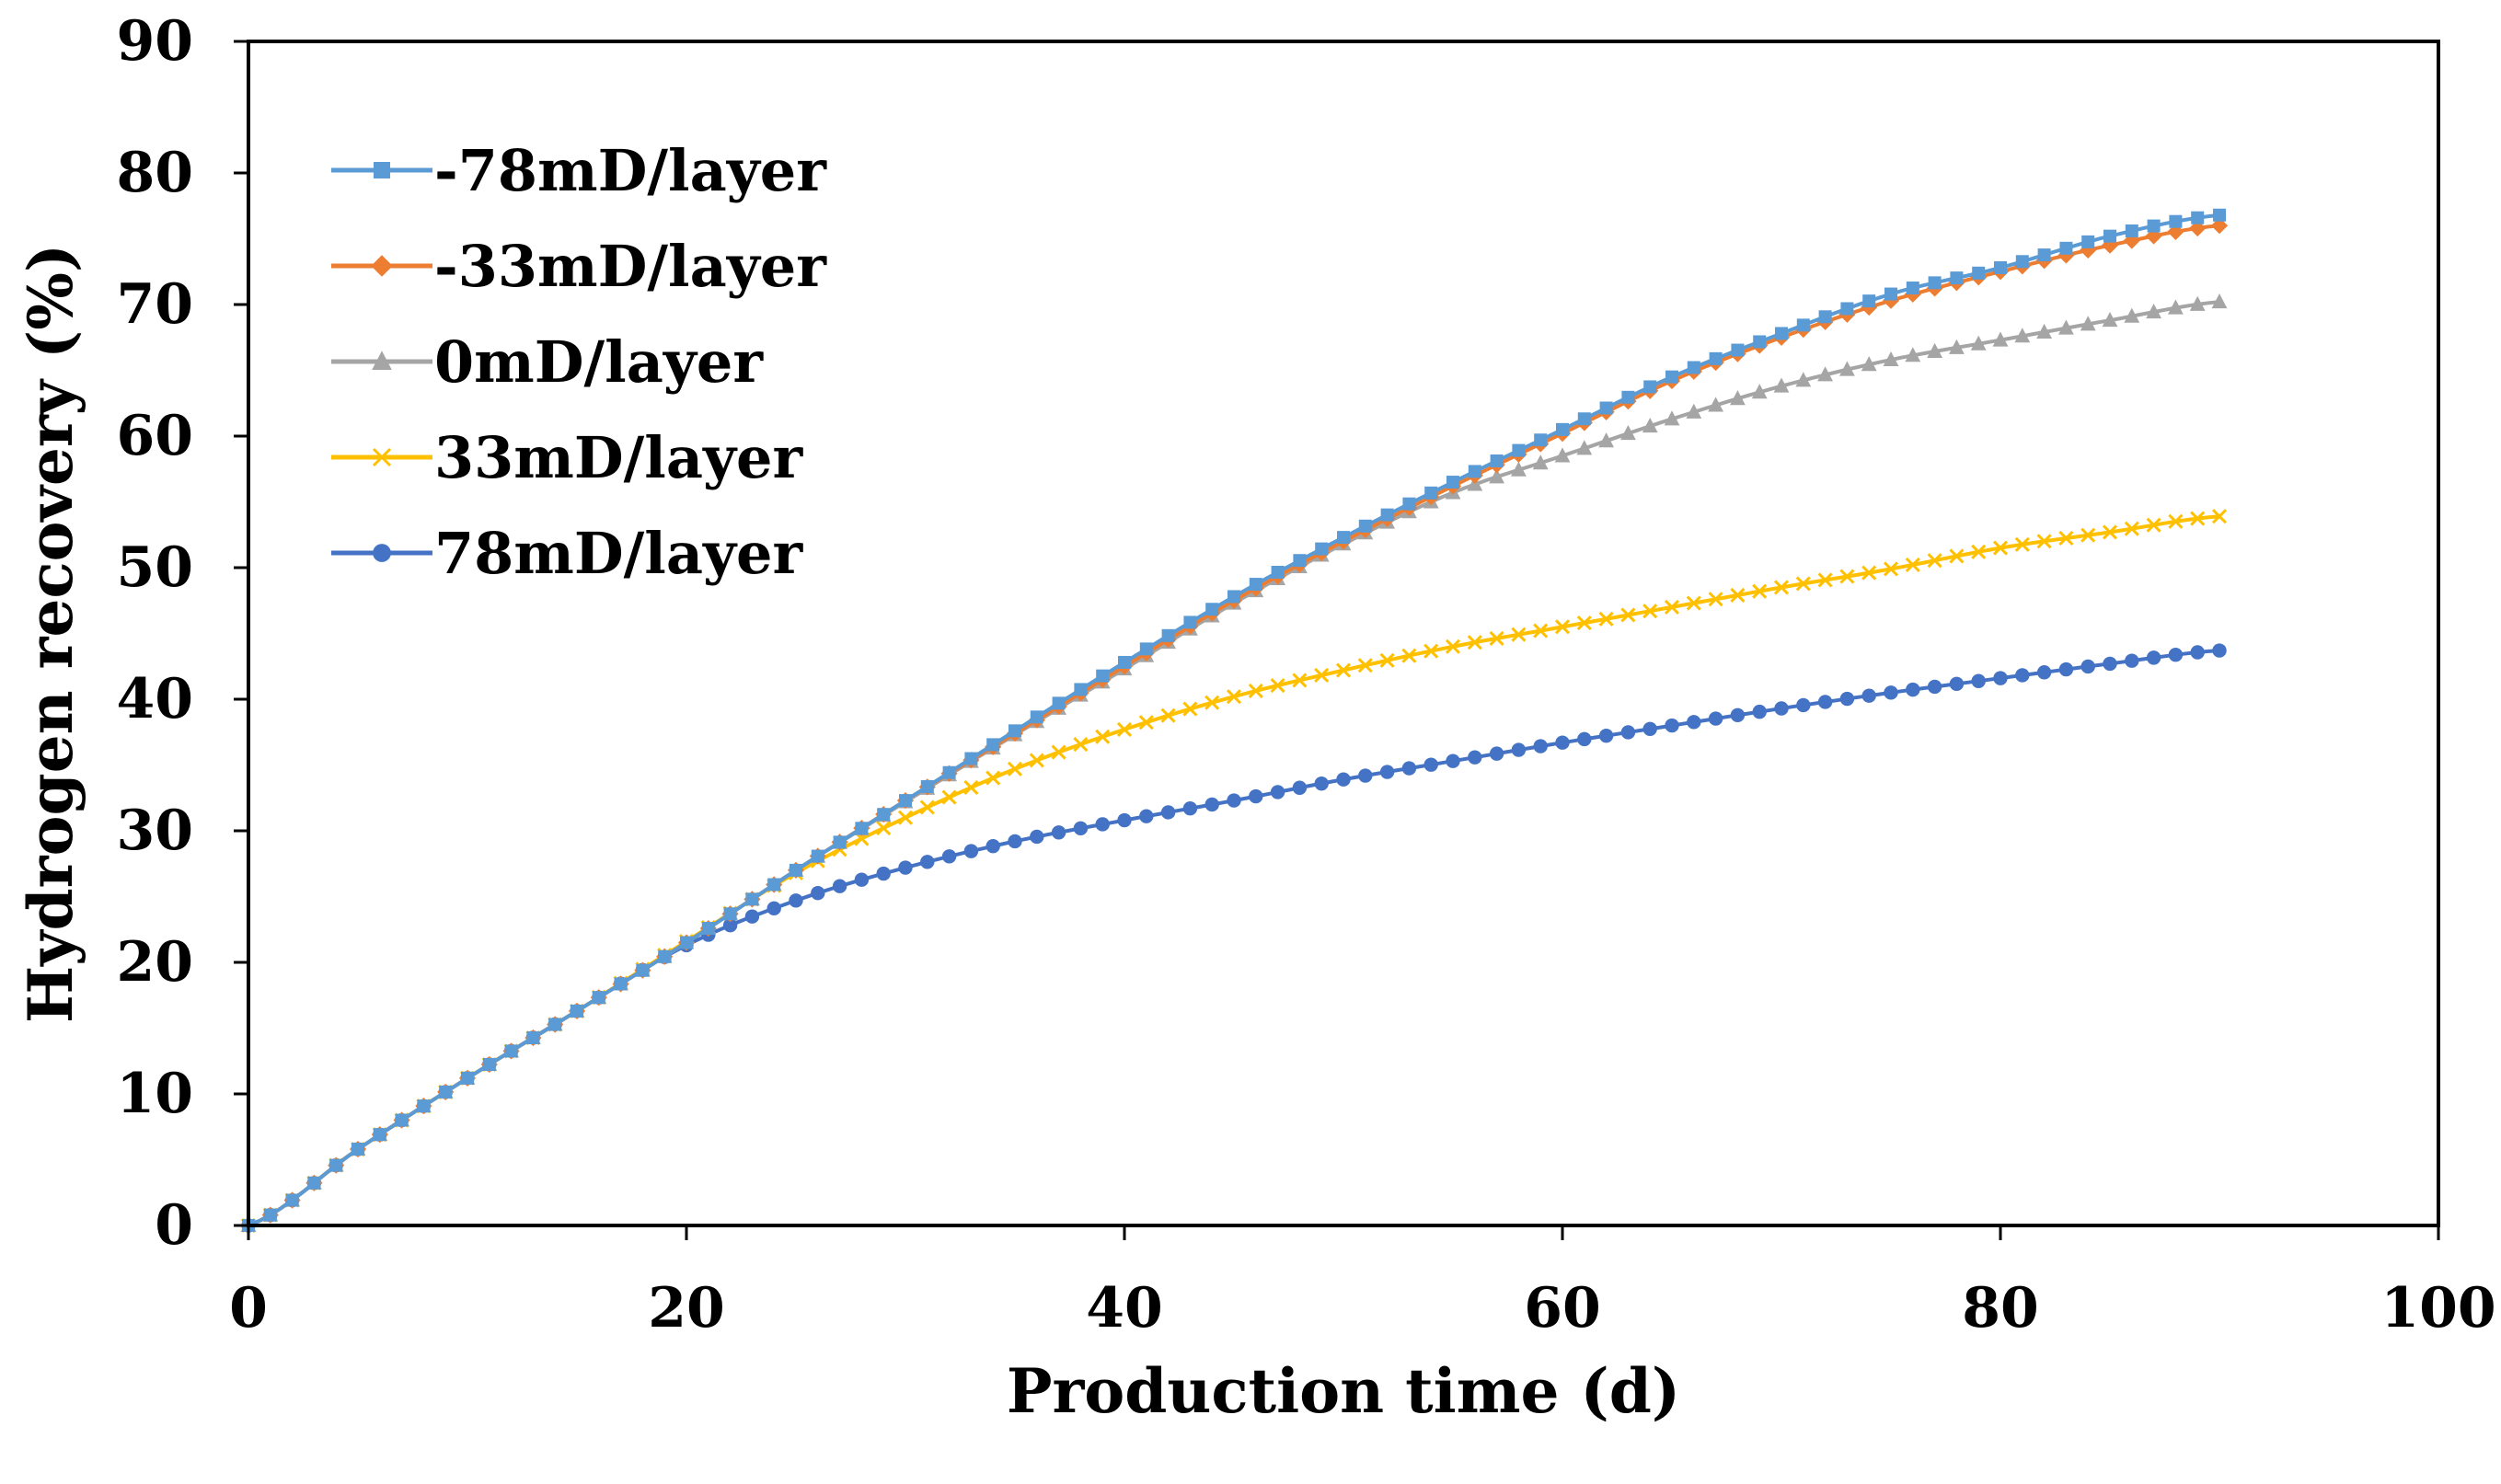 The height and width of the screenshot is (1484, 2501). Describe the element at coordinates (155, 173) in the screenshot. I see `y-tick-label: 80` at that location.